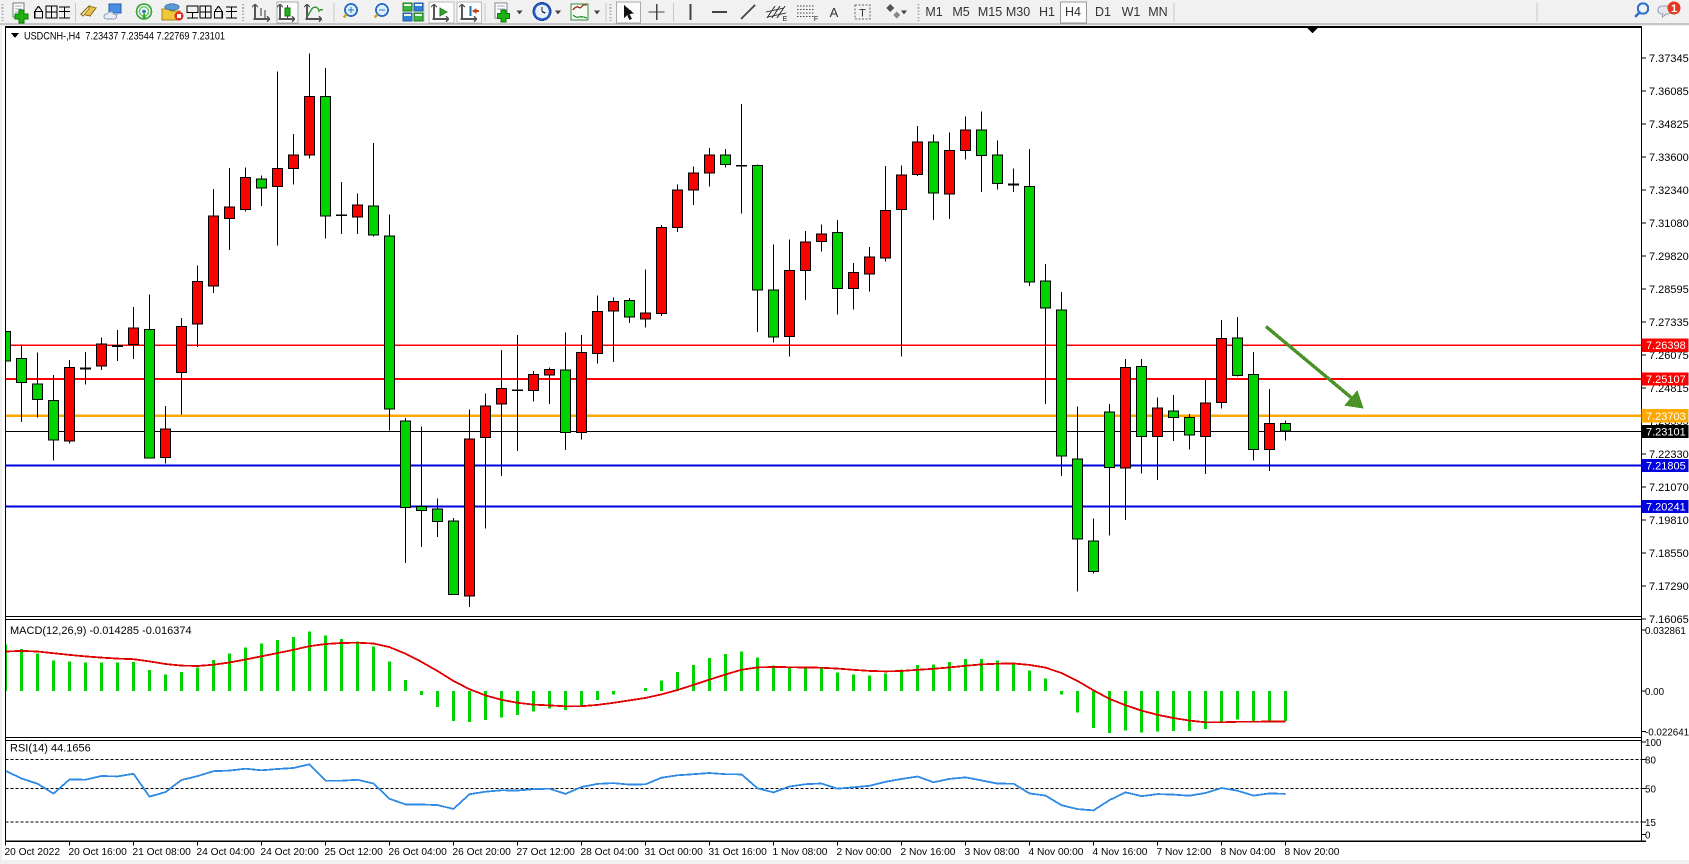 This screenshot has height=864, width=1689. Describe the element at coordinates (1669, 125) in the screenshot. I see `svg-text: 7.34825` at that location.